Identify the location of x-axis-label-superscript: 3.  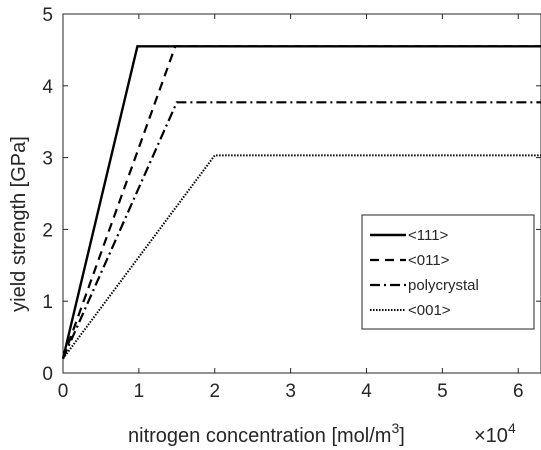
(395, 428).